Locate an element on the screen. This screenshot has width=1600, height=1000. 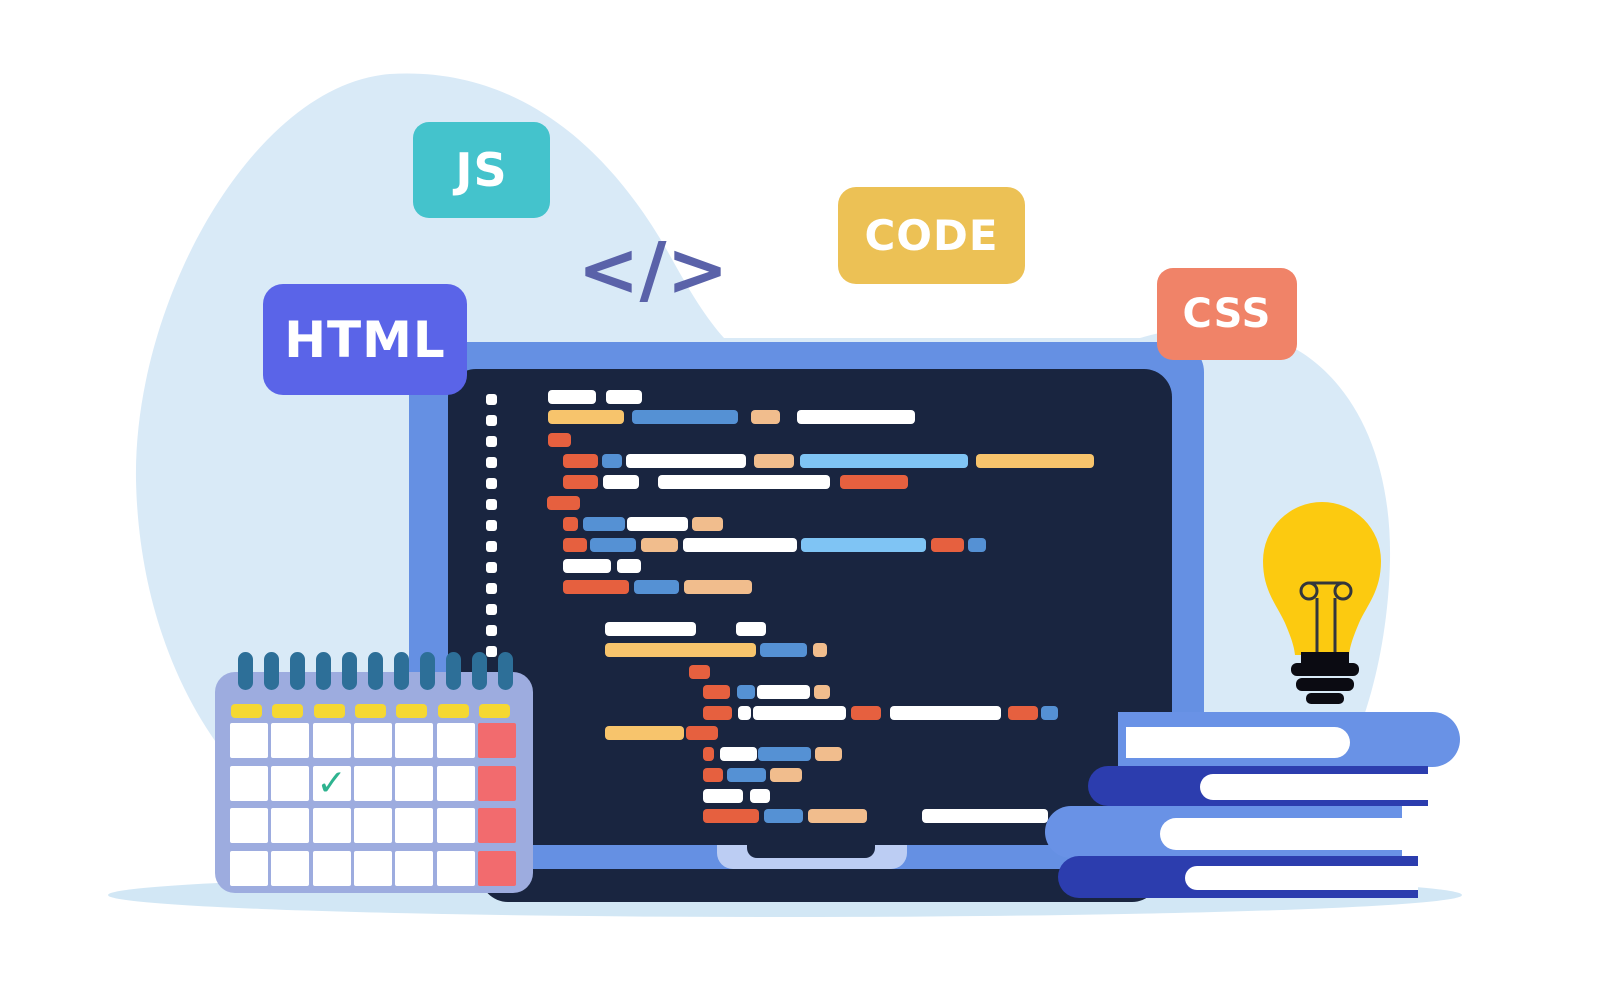
laptop-bottom-base is located at coordinates (820, 884).